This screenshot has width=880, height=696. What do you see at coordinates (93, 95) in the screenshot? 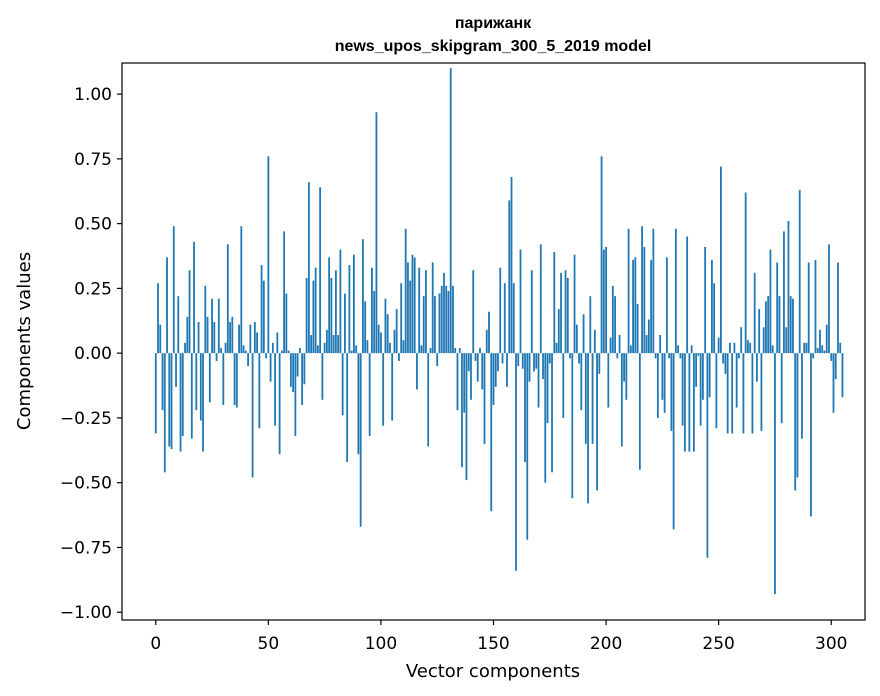
I see `y-tick-label: 1.00` at bounding box center [93, 95].